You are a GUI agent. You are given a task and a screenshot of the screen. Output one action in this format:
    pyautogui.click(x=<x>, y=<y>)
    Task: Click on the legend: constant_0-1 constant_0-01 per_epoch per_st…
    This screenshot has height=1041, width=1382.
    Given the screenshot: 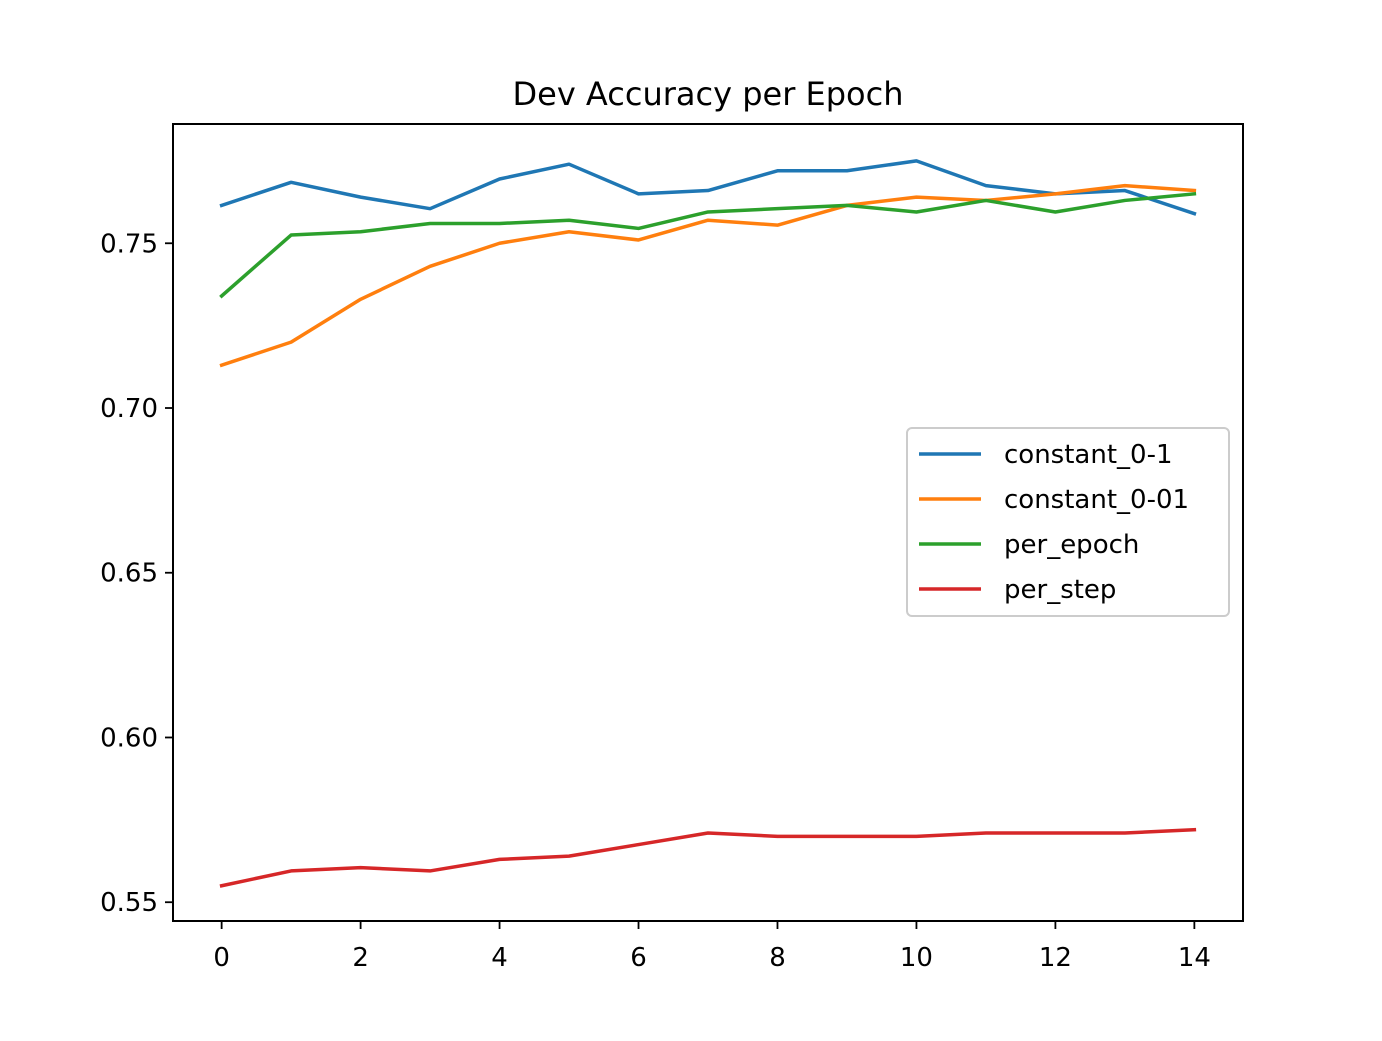 What is the action you would take?
    pyautogui.click(x=1068, y=522)
    